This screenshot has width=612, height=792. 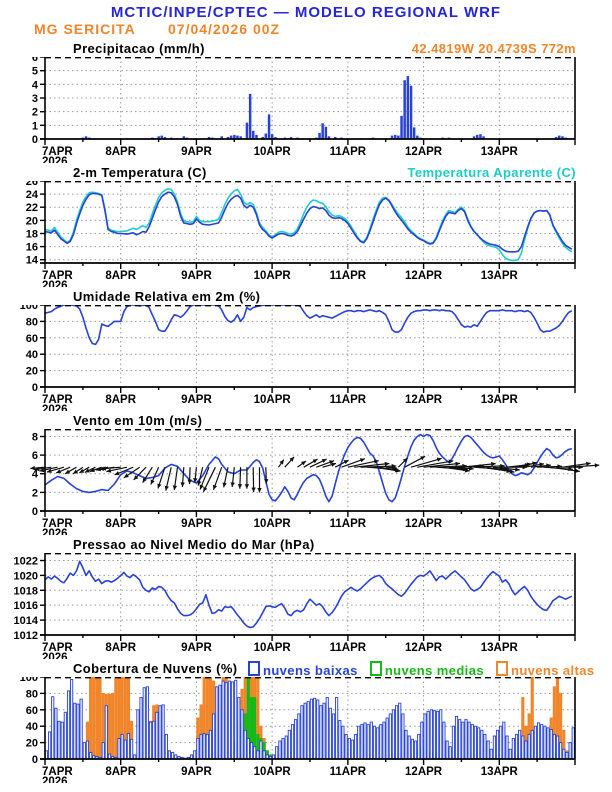 I want to click on cloud-legend: nuvens baixas nuvens medias nuvens altas, so click(x=425, y=669).